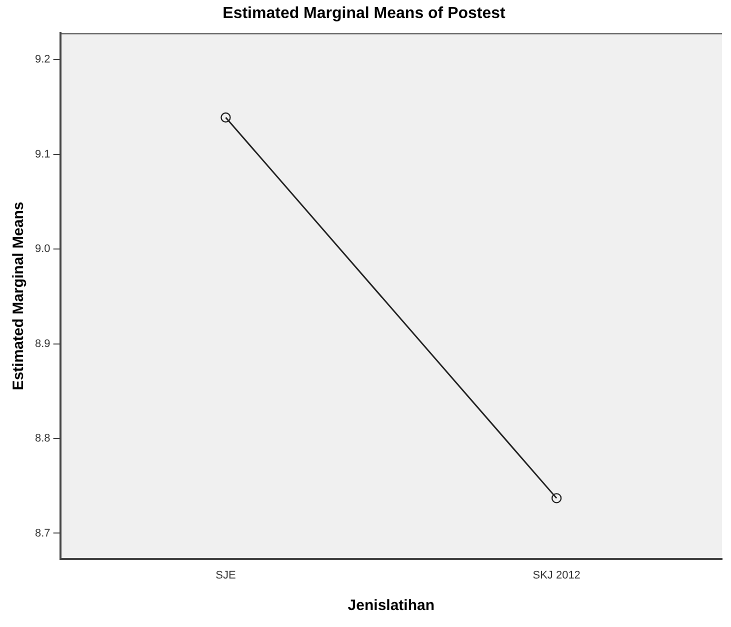 The width and height of the screenshot is (731, 627). I want to click on x-tick-label: SJE, so click(226, 575).